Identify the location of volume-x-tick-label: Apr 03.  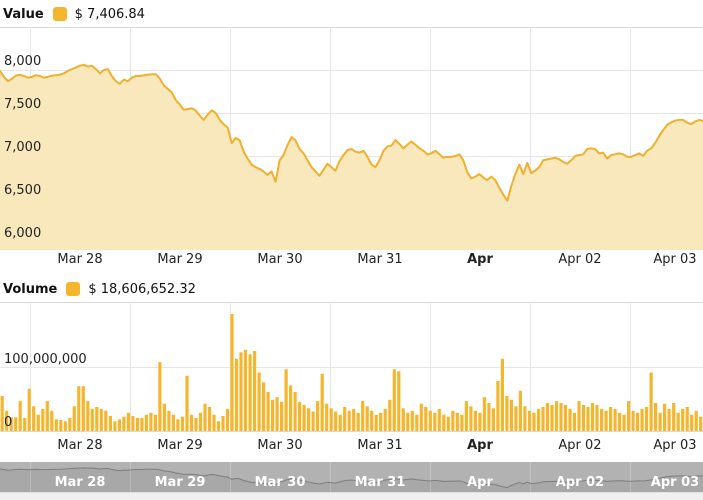
(675, 445).